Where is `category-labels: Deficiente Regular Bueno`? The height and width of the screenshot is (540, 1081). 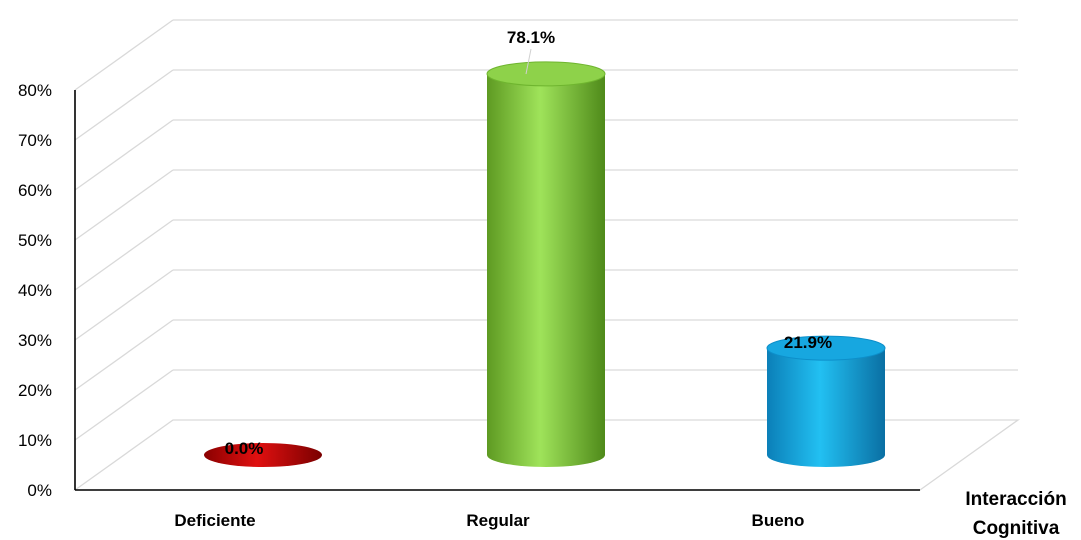 category-labels: Deficiente Regular Bueno is located at coordinates (489, 520).